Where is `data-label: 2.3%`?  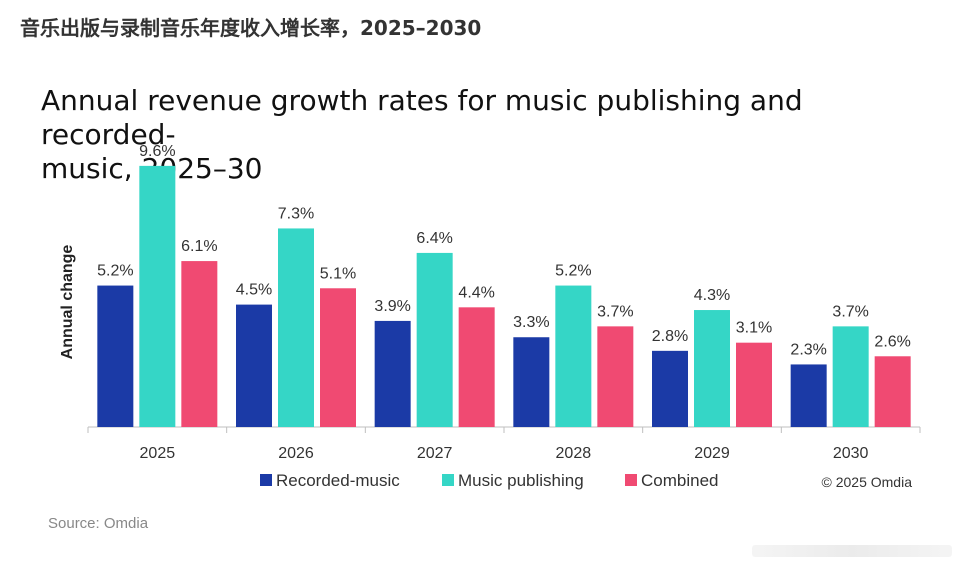
data-label: 2.3% is located at coordinates (808, 349).